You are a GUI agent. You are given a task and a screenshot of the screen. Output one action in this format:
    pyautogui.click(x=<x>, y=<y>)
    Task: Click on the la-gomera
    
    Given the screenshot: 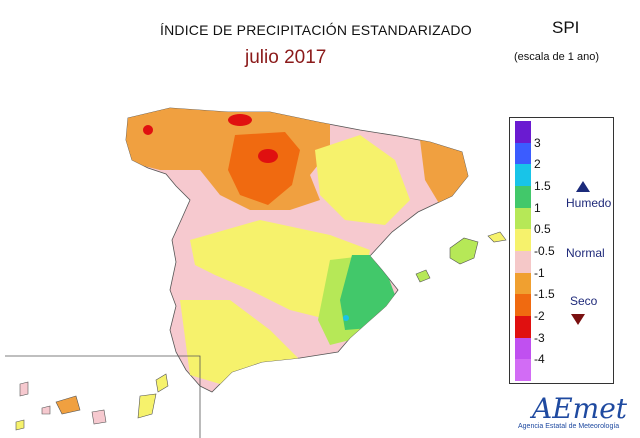 What is the action you would take?
    pyautogui.click(x=46, y=410)
    